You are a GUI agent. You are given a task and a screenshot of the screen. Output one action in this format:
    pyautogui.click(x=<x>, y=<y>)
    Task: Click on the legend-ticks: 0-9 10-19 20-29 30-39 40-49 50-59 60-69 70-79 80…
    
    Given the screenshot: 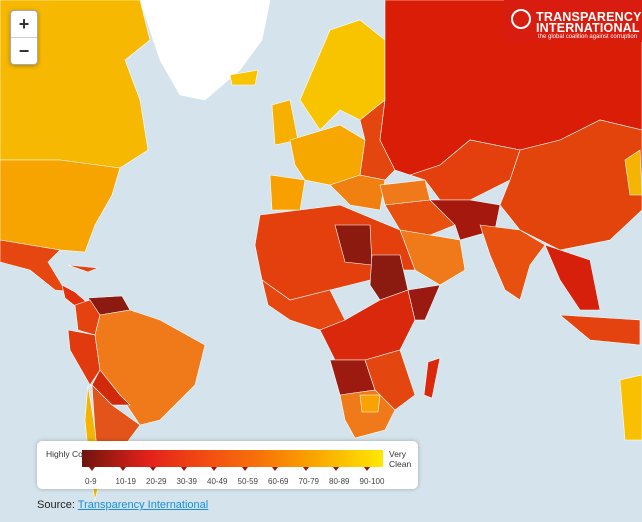 What is the action you would take?
    pyautogui.click(x=233, y=478)
    